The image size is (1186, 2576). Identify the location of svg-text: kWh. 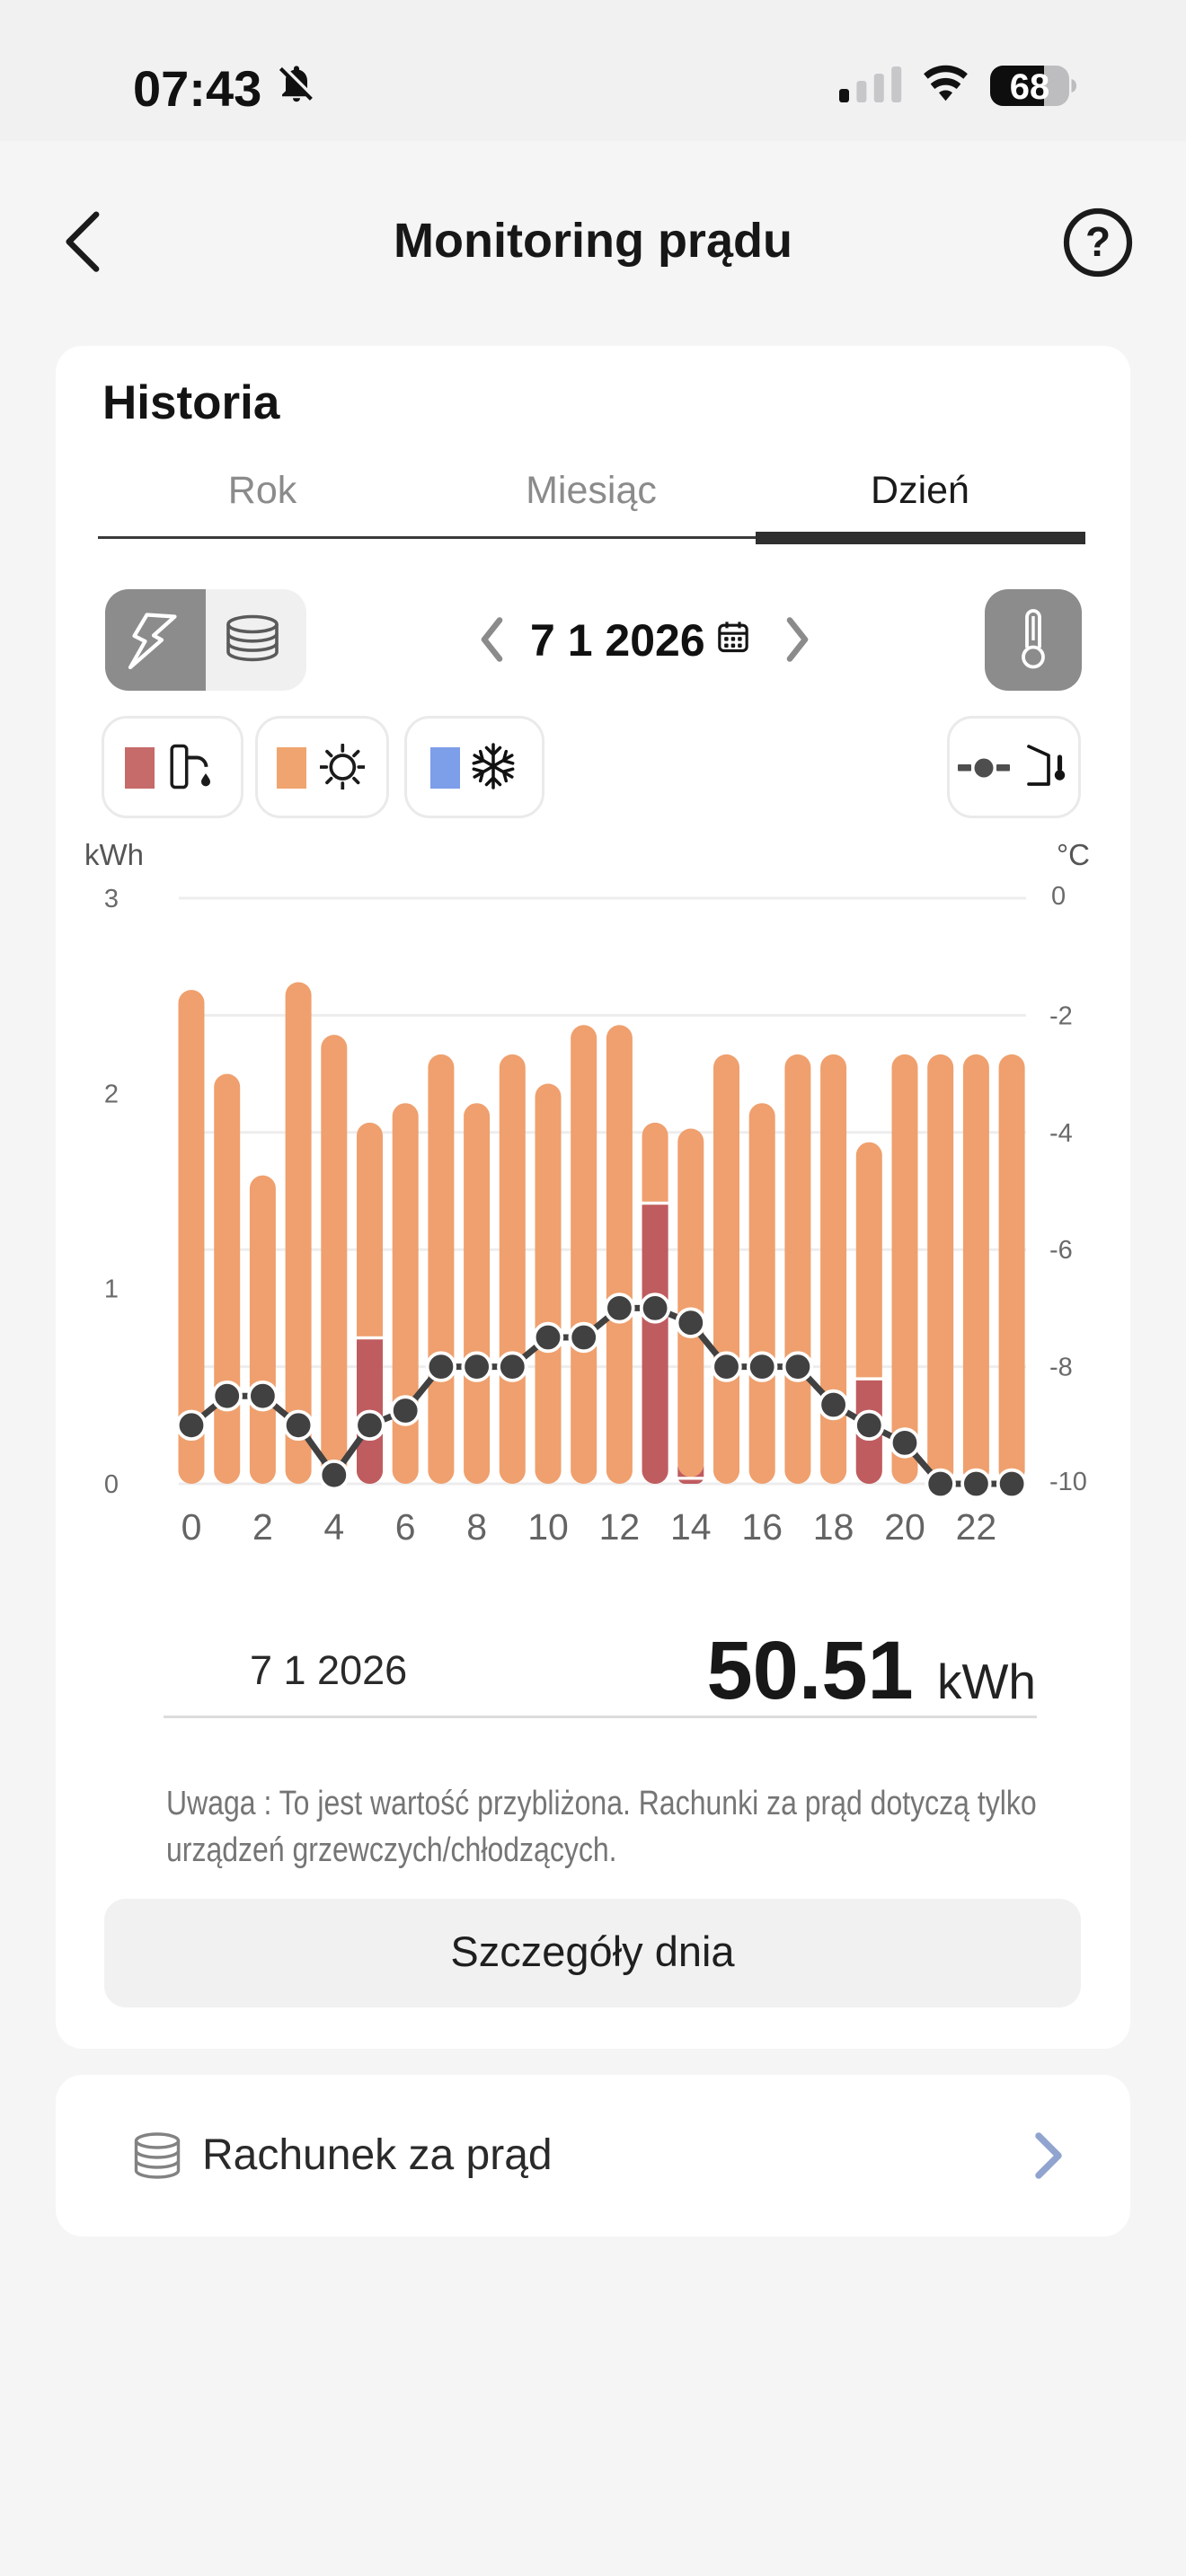
(114, 854).